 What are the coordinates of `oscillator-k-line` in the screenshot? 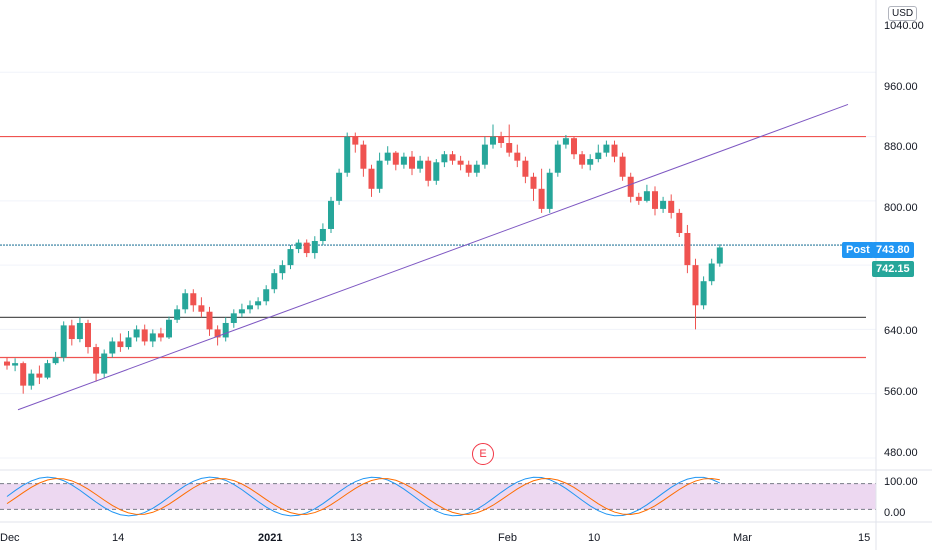 It's located at (363, 496).